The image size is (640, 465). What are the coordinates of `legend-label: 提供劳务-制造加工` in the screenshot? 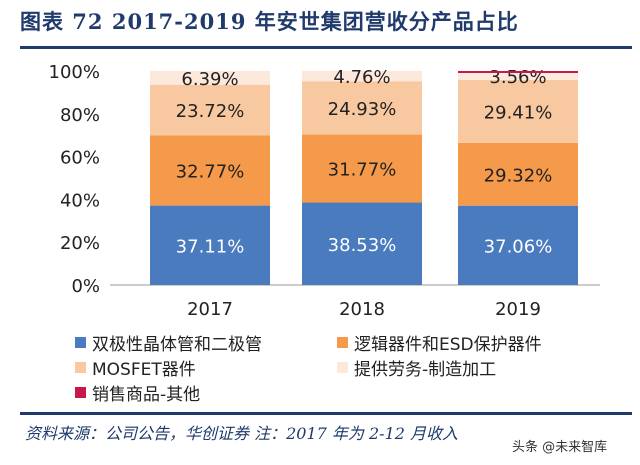 It's located at (425, 370).